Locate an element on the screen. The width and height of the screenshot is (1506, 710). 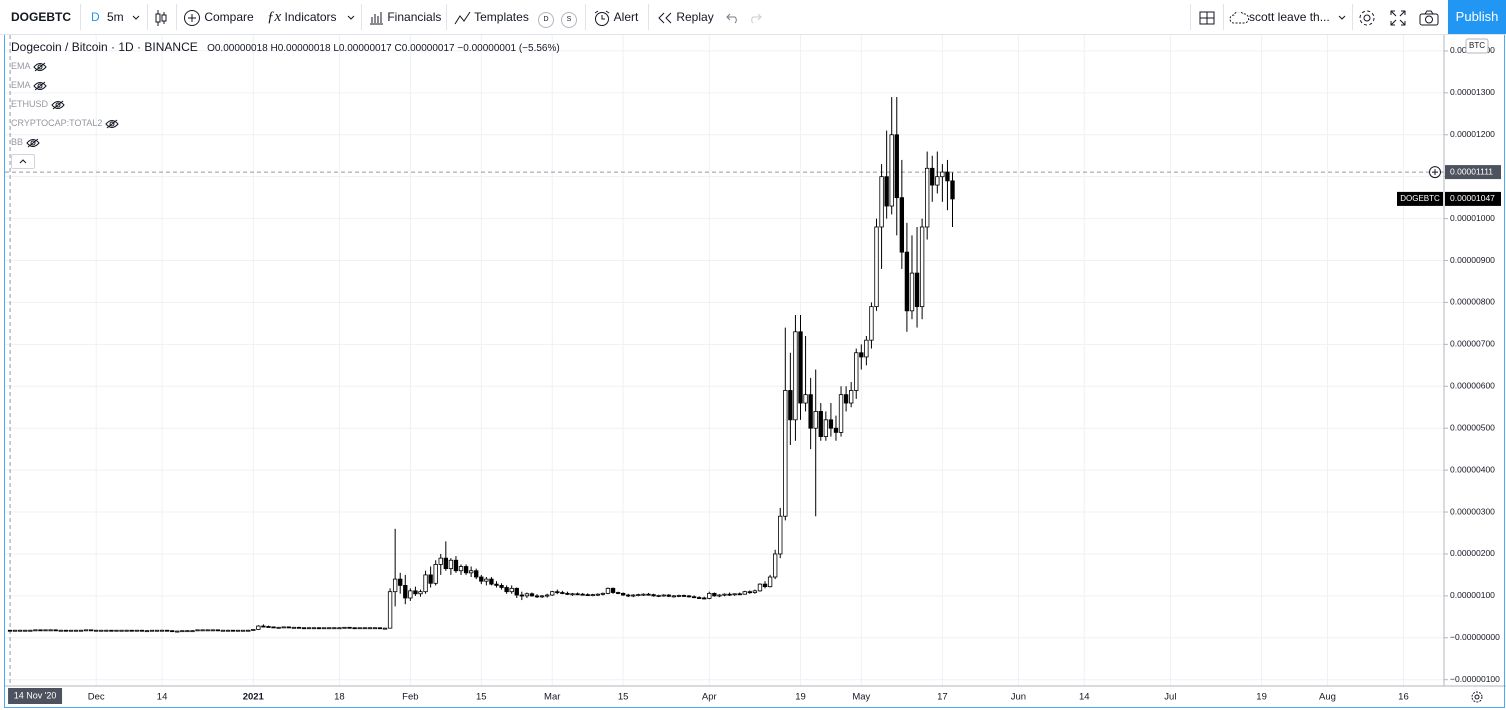
y-tick-label: −0.00000000 is located at coordinates (1475, 637).